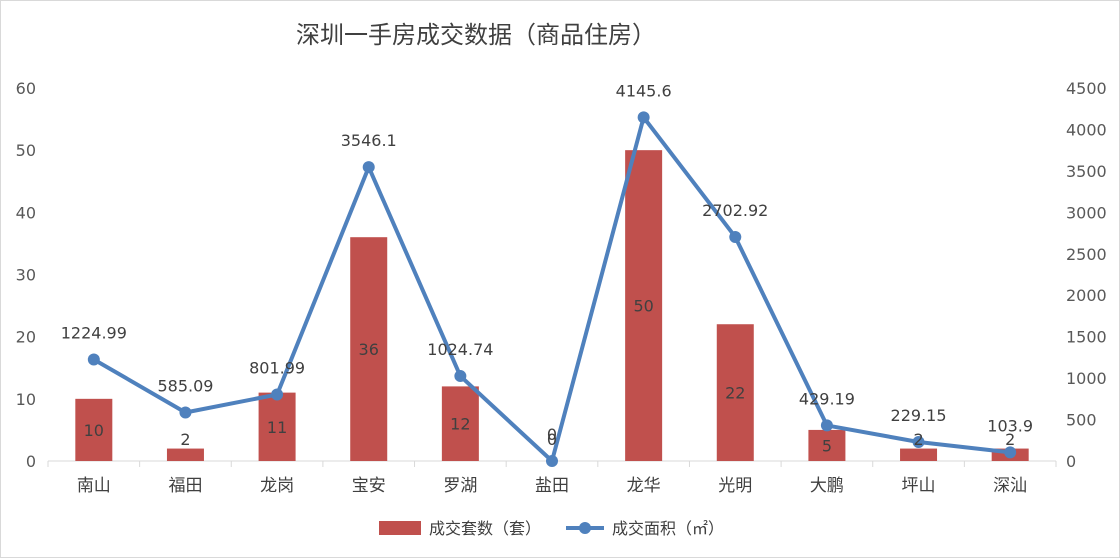 The width and height of the screenshot is (1120, 559). I want to click on line-data-label: 1224.99, so click(94, 332).